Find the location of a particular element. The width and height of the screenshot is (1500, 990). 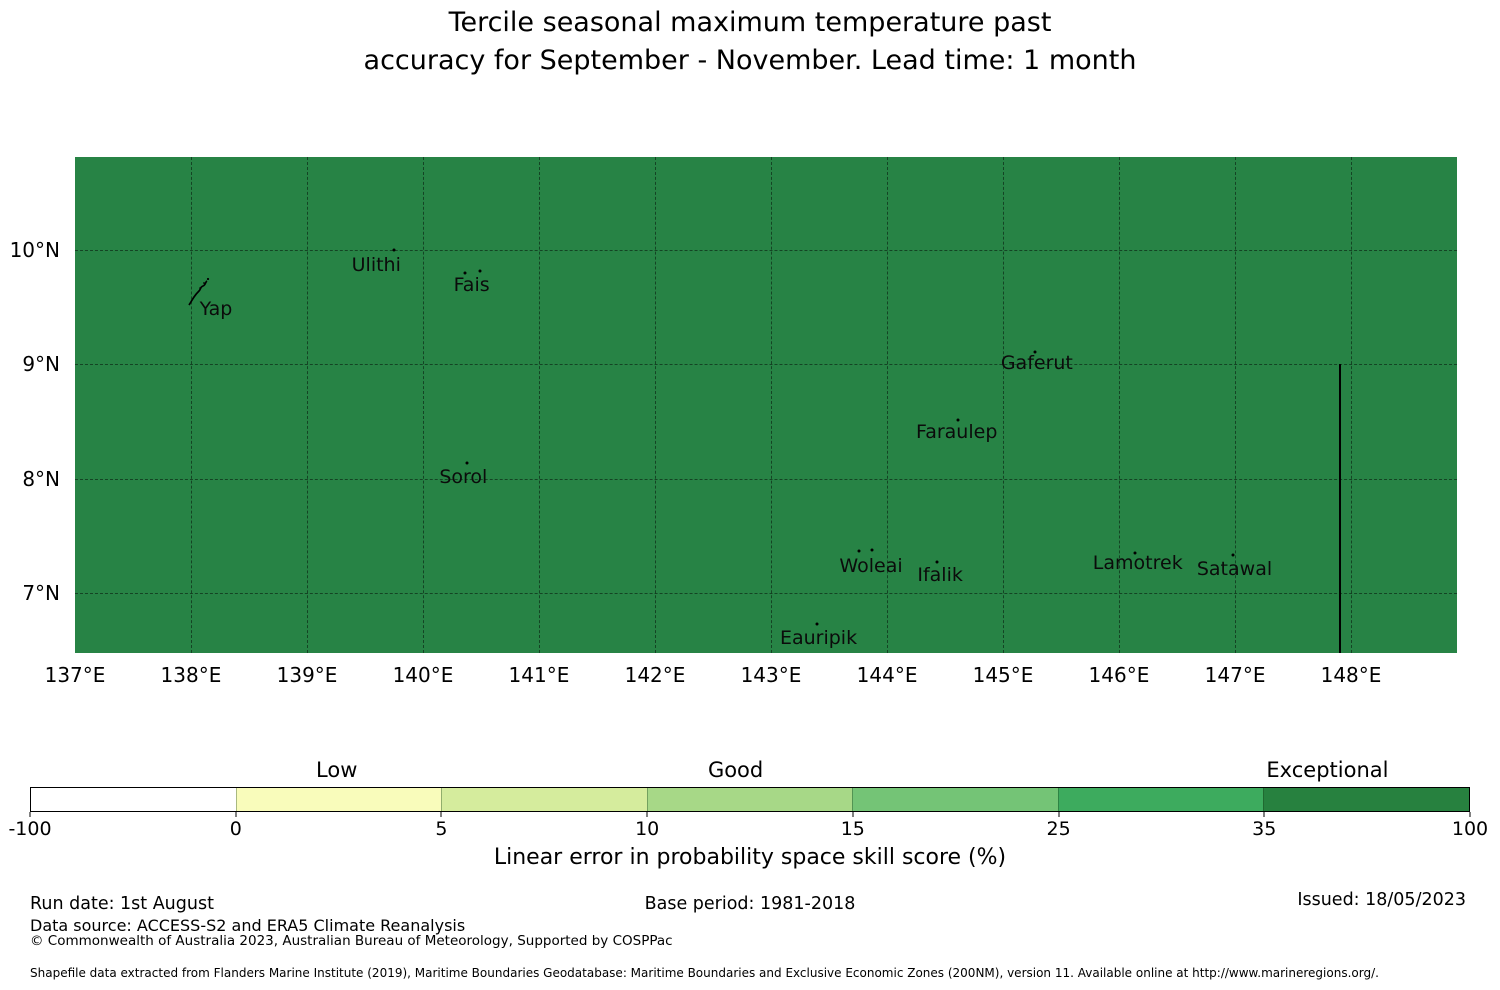

x-tick-label: 148°E is located at coordinates (1351, 675).